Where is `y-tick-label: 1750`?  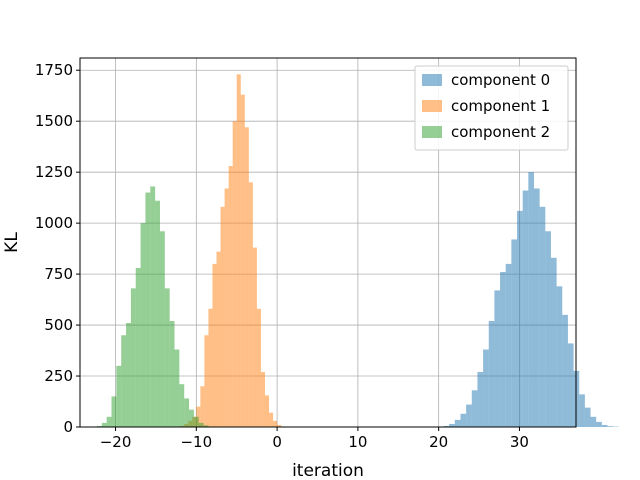
y-tick-label: 1750 is located at coordinates (54, 70).